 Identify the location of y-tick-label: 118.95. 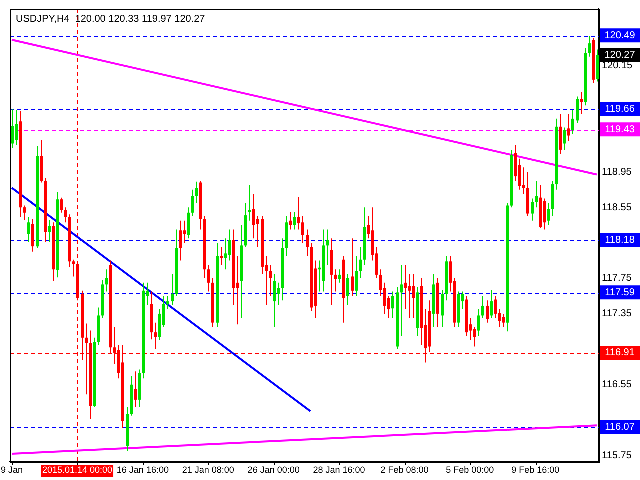
(617, 172).